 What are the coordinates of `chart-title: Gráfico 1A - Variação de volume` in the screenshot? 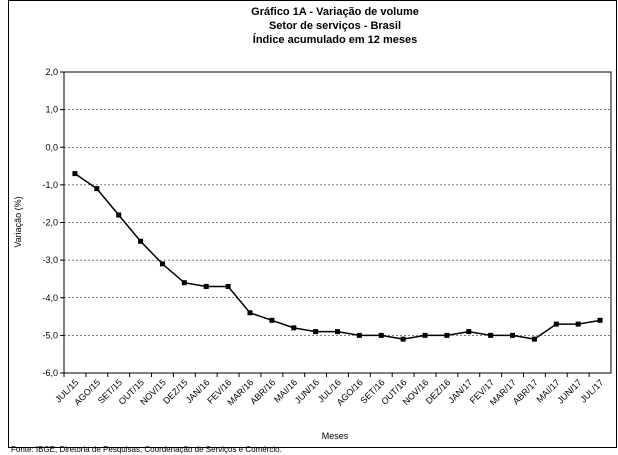 It's located at (335, 12).